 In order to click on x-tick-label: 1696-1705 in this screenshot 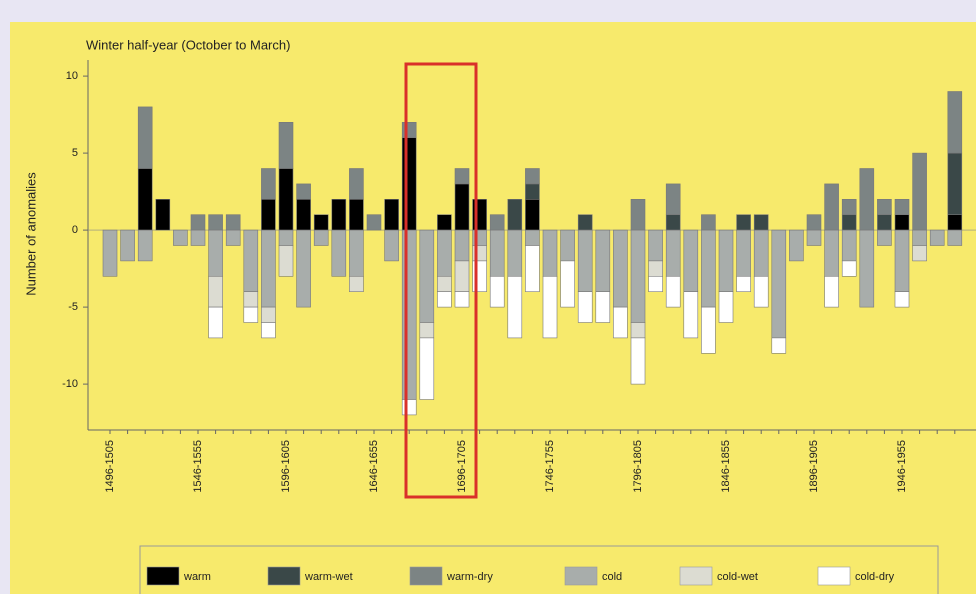, I will do `click(462, 466)`.